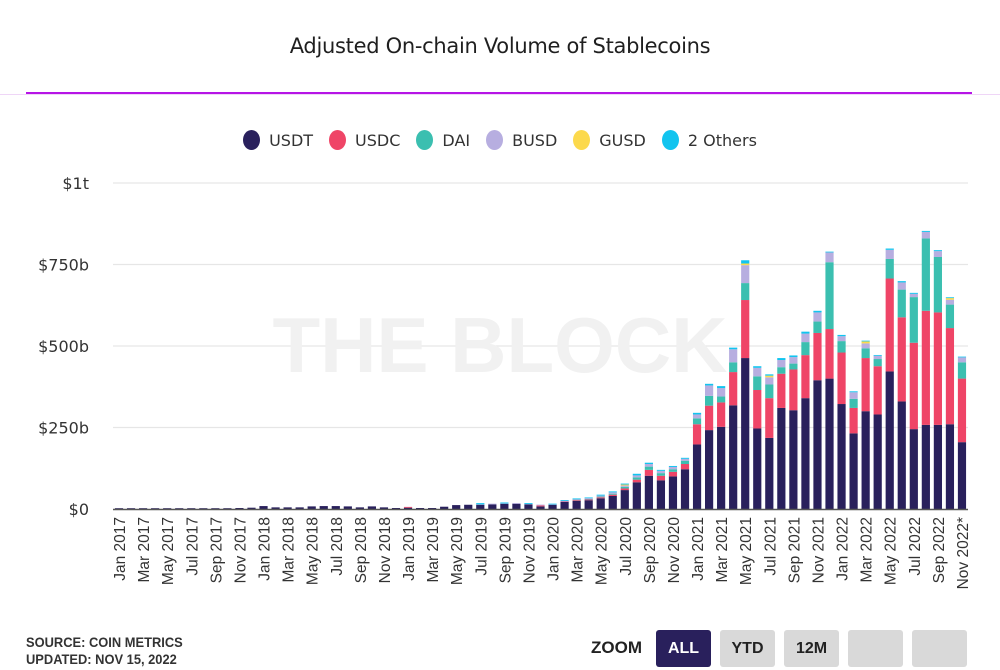 The width and height of the screenshot is (1000, 670). What do you see at coordinates (747, 648) in the screenshot?
I see `zoom-ytd-button: YTD` at bounding box center [747, 648].